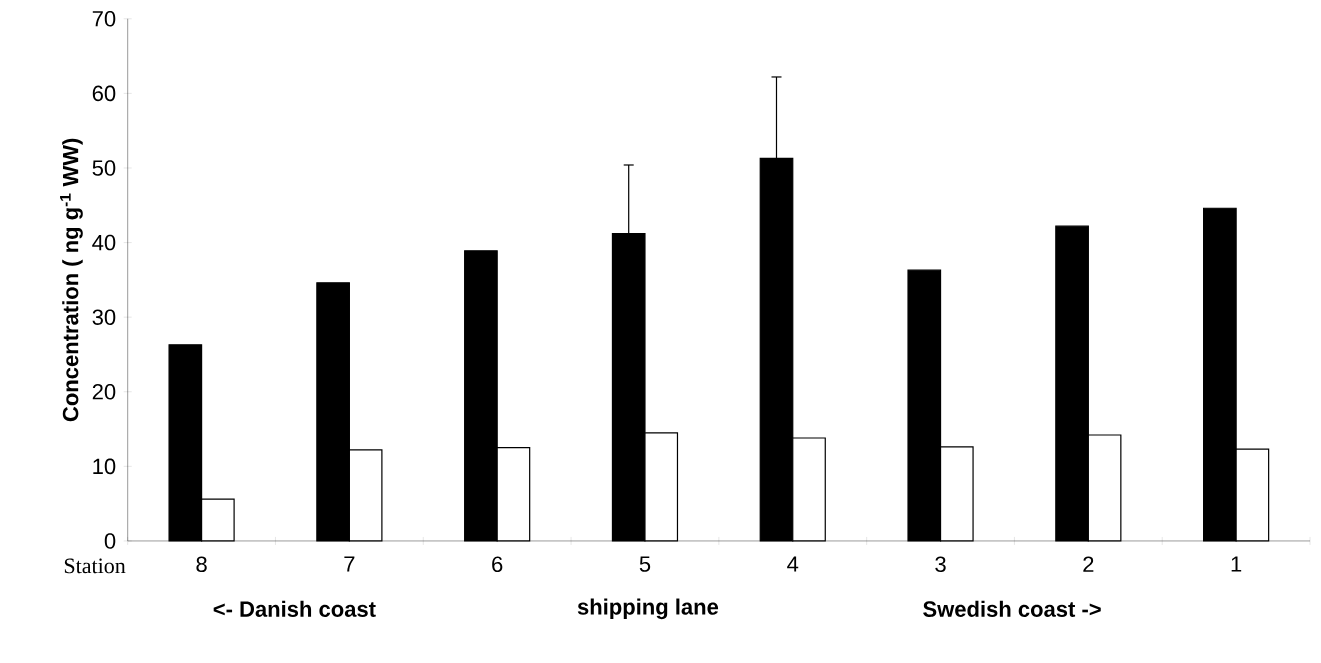 This screenshot has height=663, width=1321. What do you see at coordinates (349, 564) in the screenshot?
I see `x-tick-label: 7` at bounding box center [349, 564].